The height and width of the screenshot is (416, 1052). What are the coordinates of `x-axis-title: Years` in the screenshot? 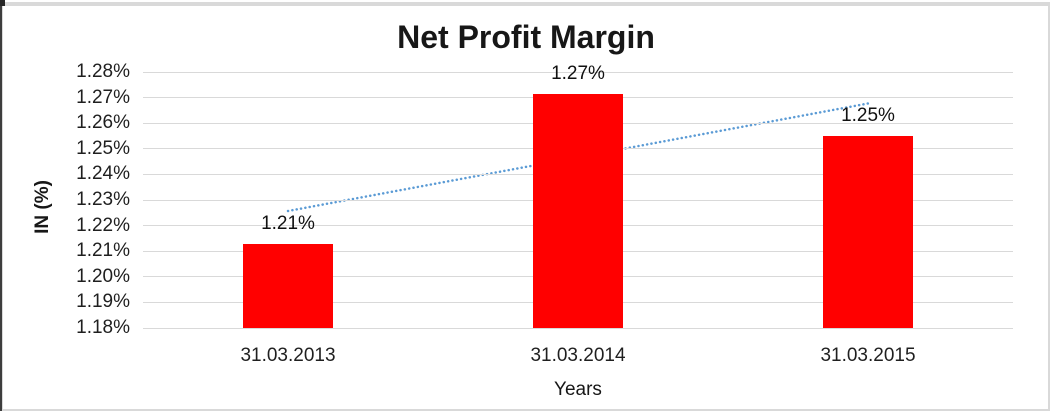 It's located at (578, 389).